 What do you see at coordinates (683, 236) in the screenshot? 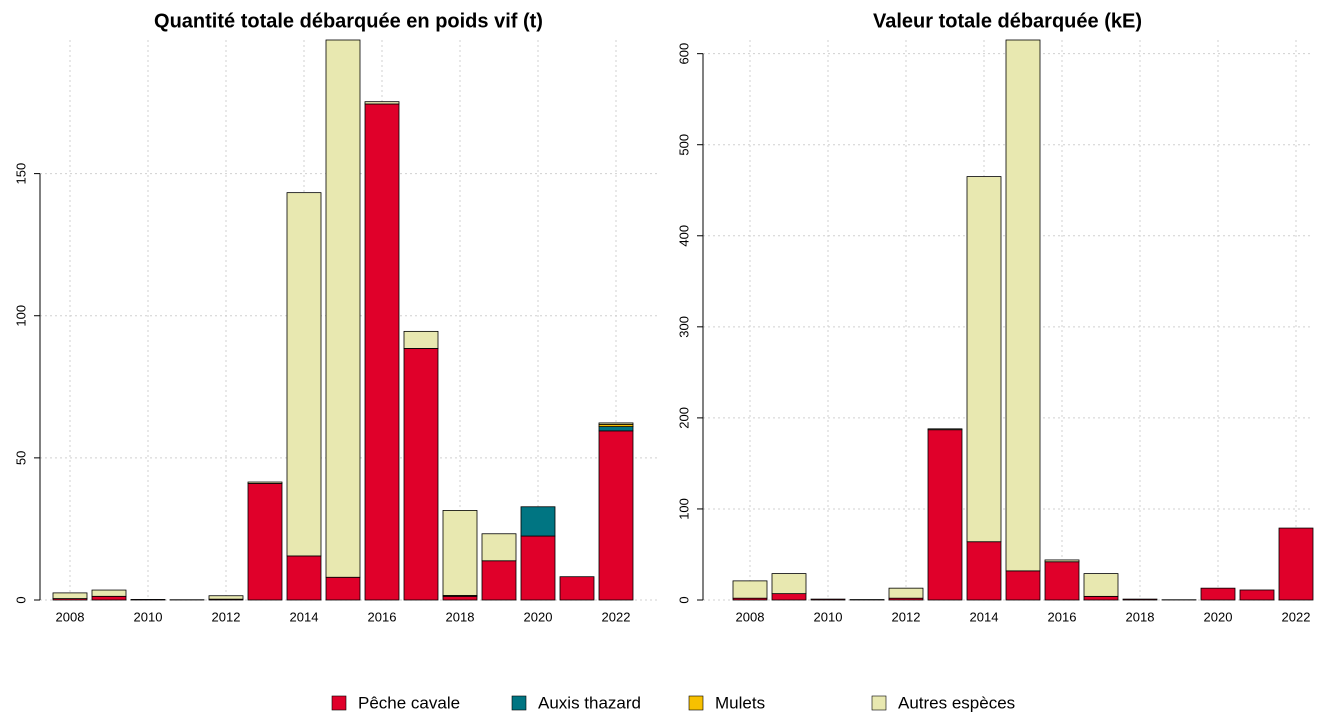
I see `y-tick-label: 400` at bounding box center [683, 236].